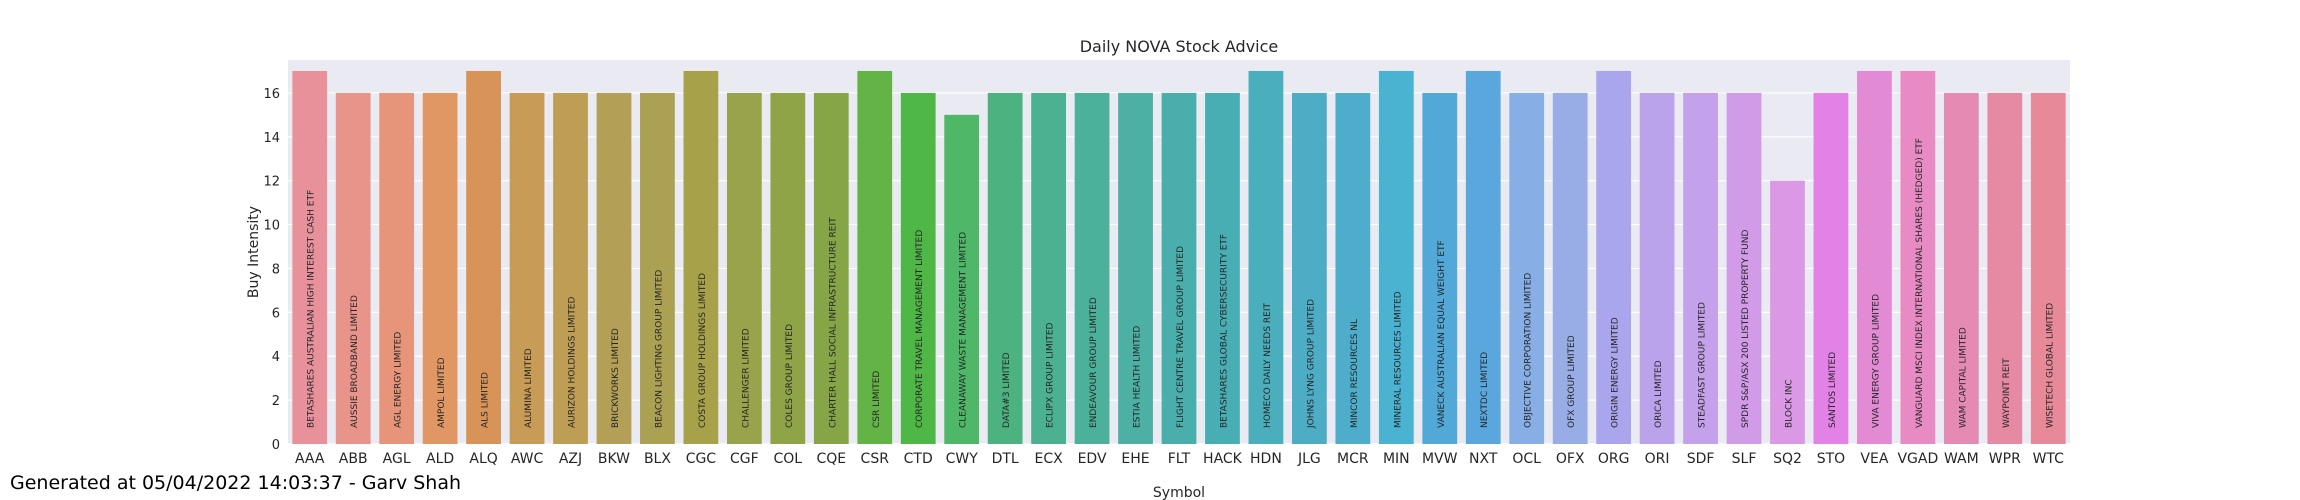 Image resolution: width=2300 pixels, height=500 pixels. What do you see at coordinates (1659, 394) in the screenshot?
I see `bar-label: ORICA LIMITED` at bounding box center [1659, 394].